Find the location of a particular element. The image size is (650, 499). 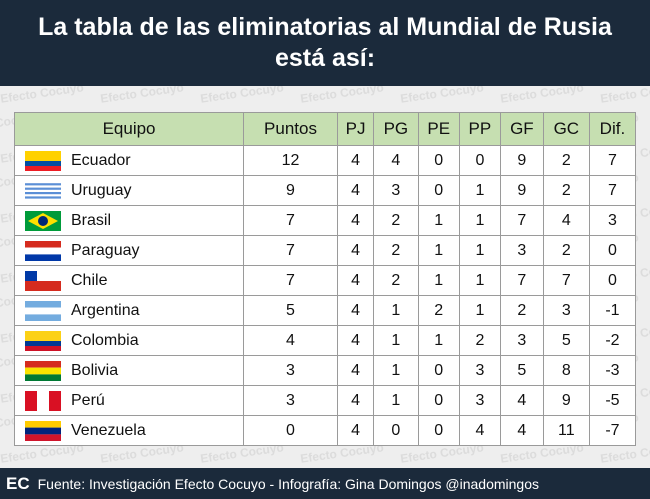

column-header: PE is located at coordinates (438, 129).